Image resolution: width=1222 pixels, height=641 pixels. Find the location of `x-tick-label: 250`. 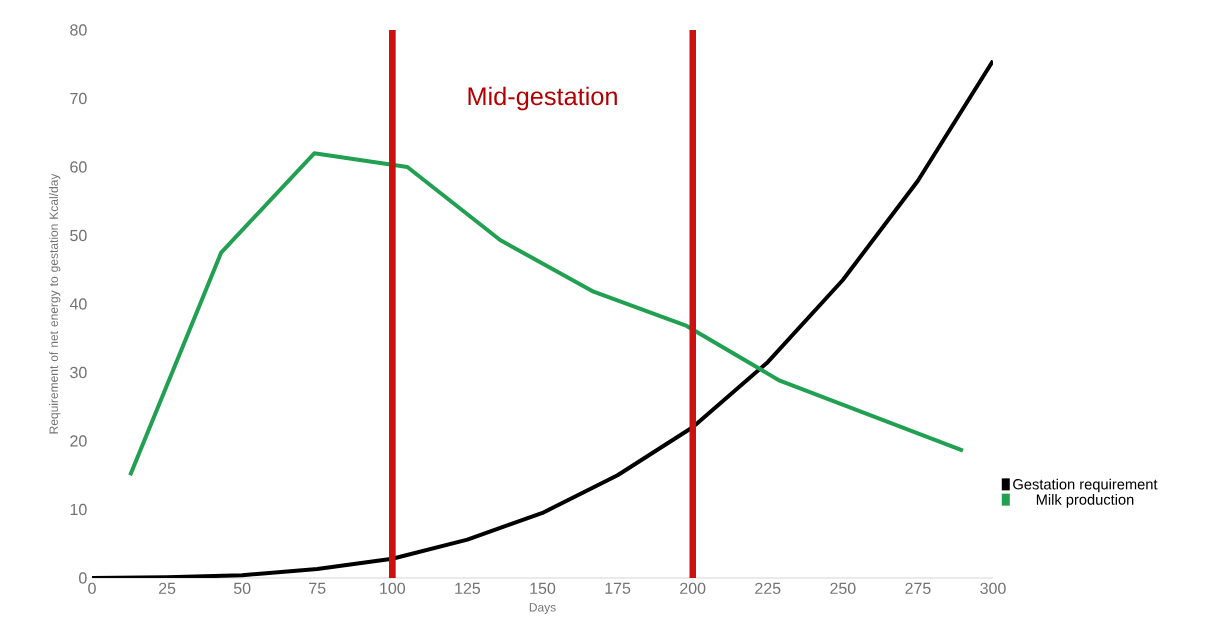

x-tick-label: 250 is located at coordinates (843, 588).